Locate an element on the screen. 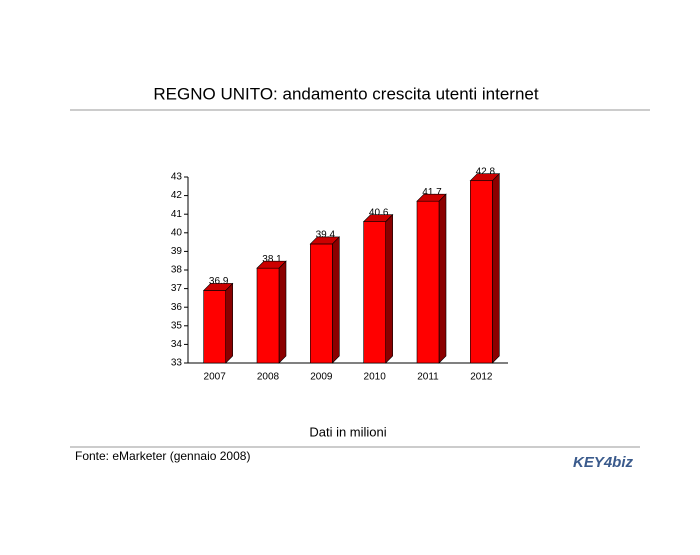 The height and width of the screenshot is (555, 700). data-label: 41.7 is located at coordinates (432, 192).